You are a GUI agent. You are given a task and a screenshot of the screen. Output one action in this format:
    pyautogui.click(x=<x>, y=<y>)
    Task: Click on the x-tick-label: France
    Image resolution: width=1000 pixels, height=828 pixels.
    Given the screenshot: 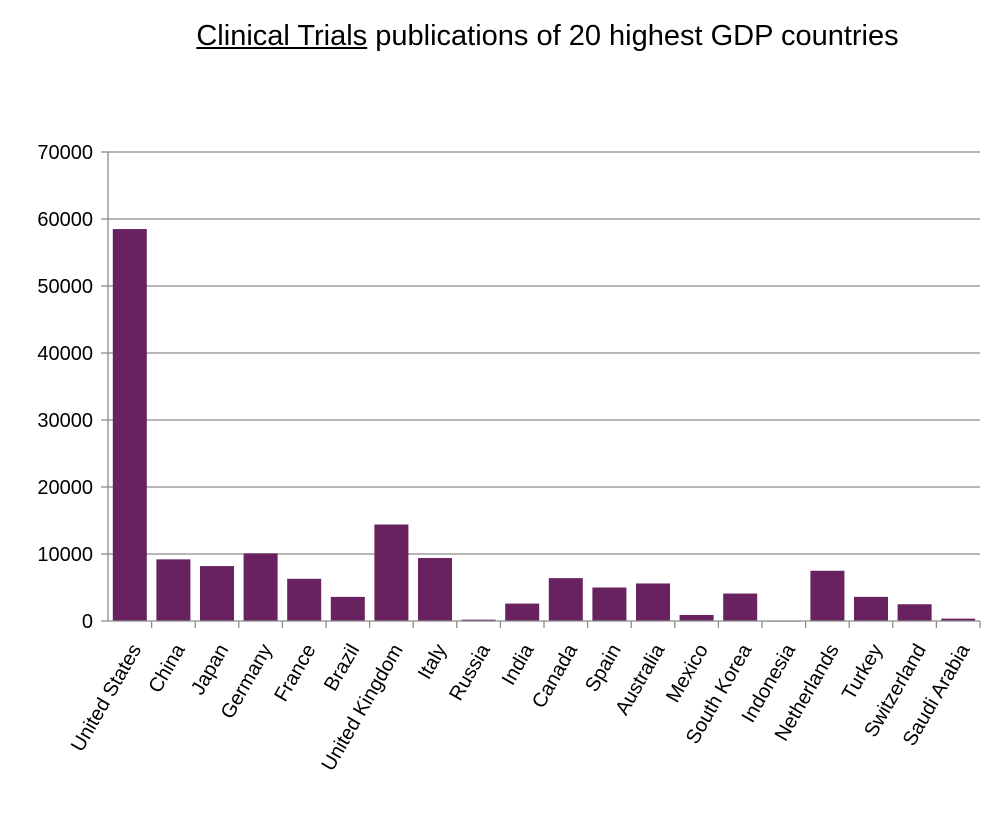 What is the action you would take?
    pyautogui.click(x=295, y=673)
    